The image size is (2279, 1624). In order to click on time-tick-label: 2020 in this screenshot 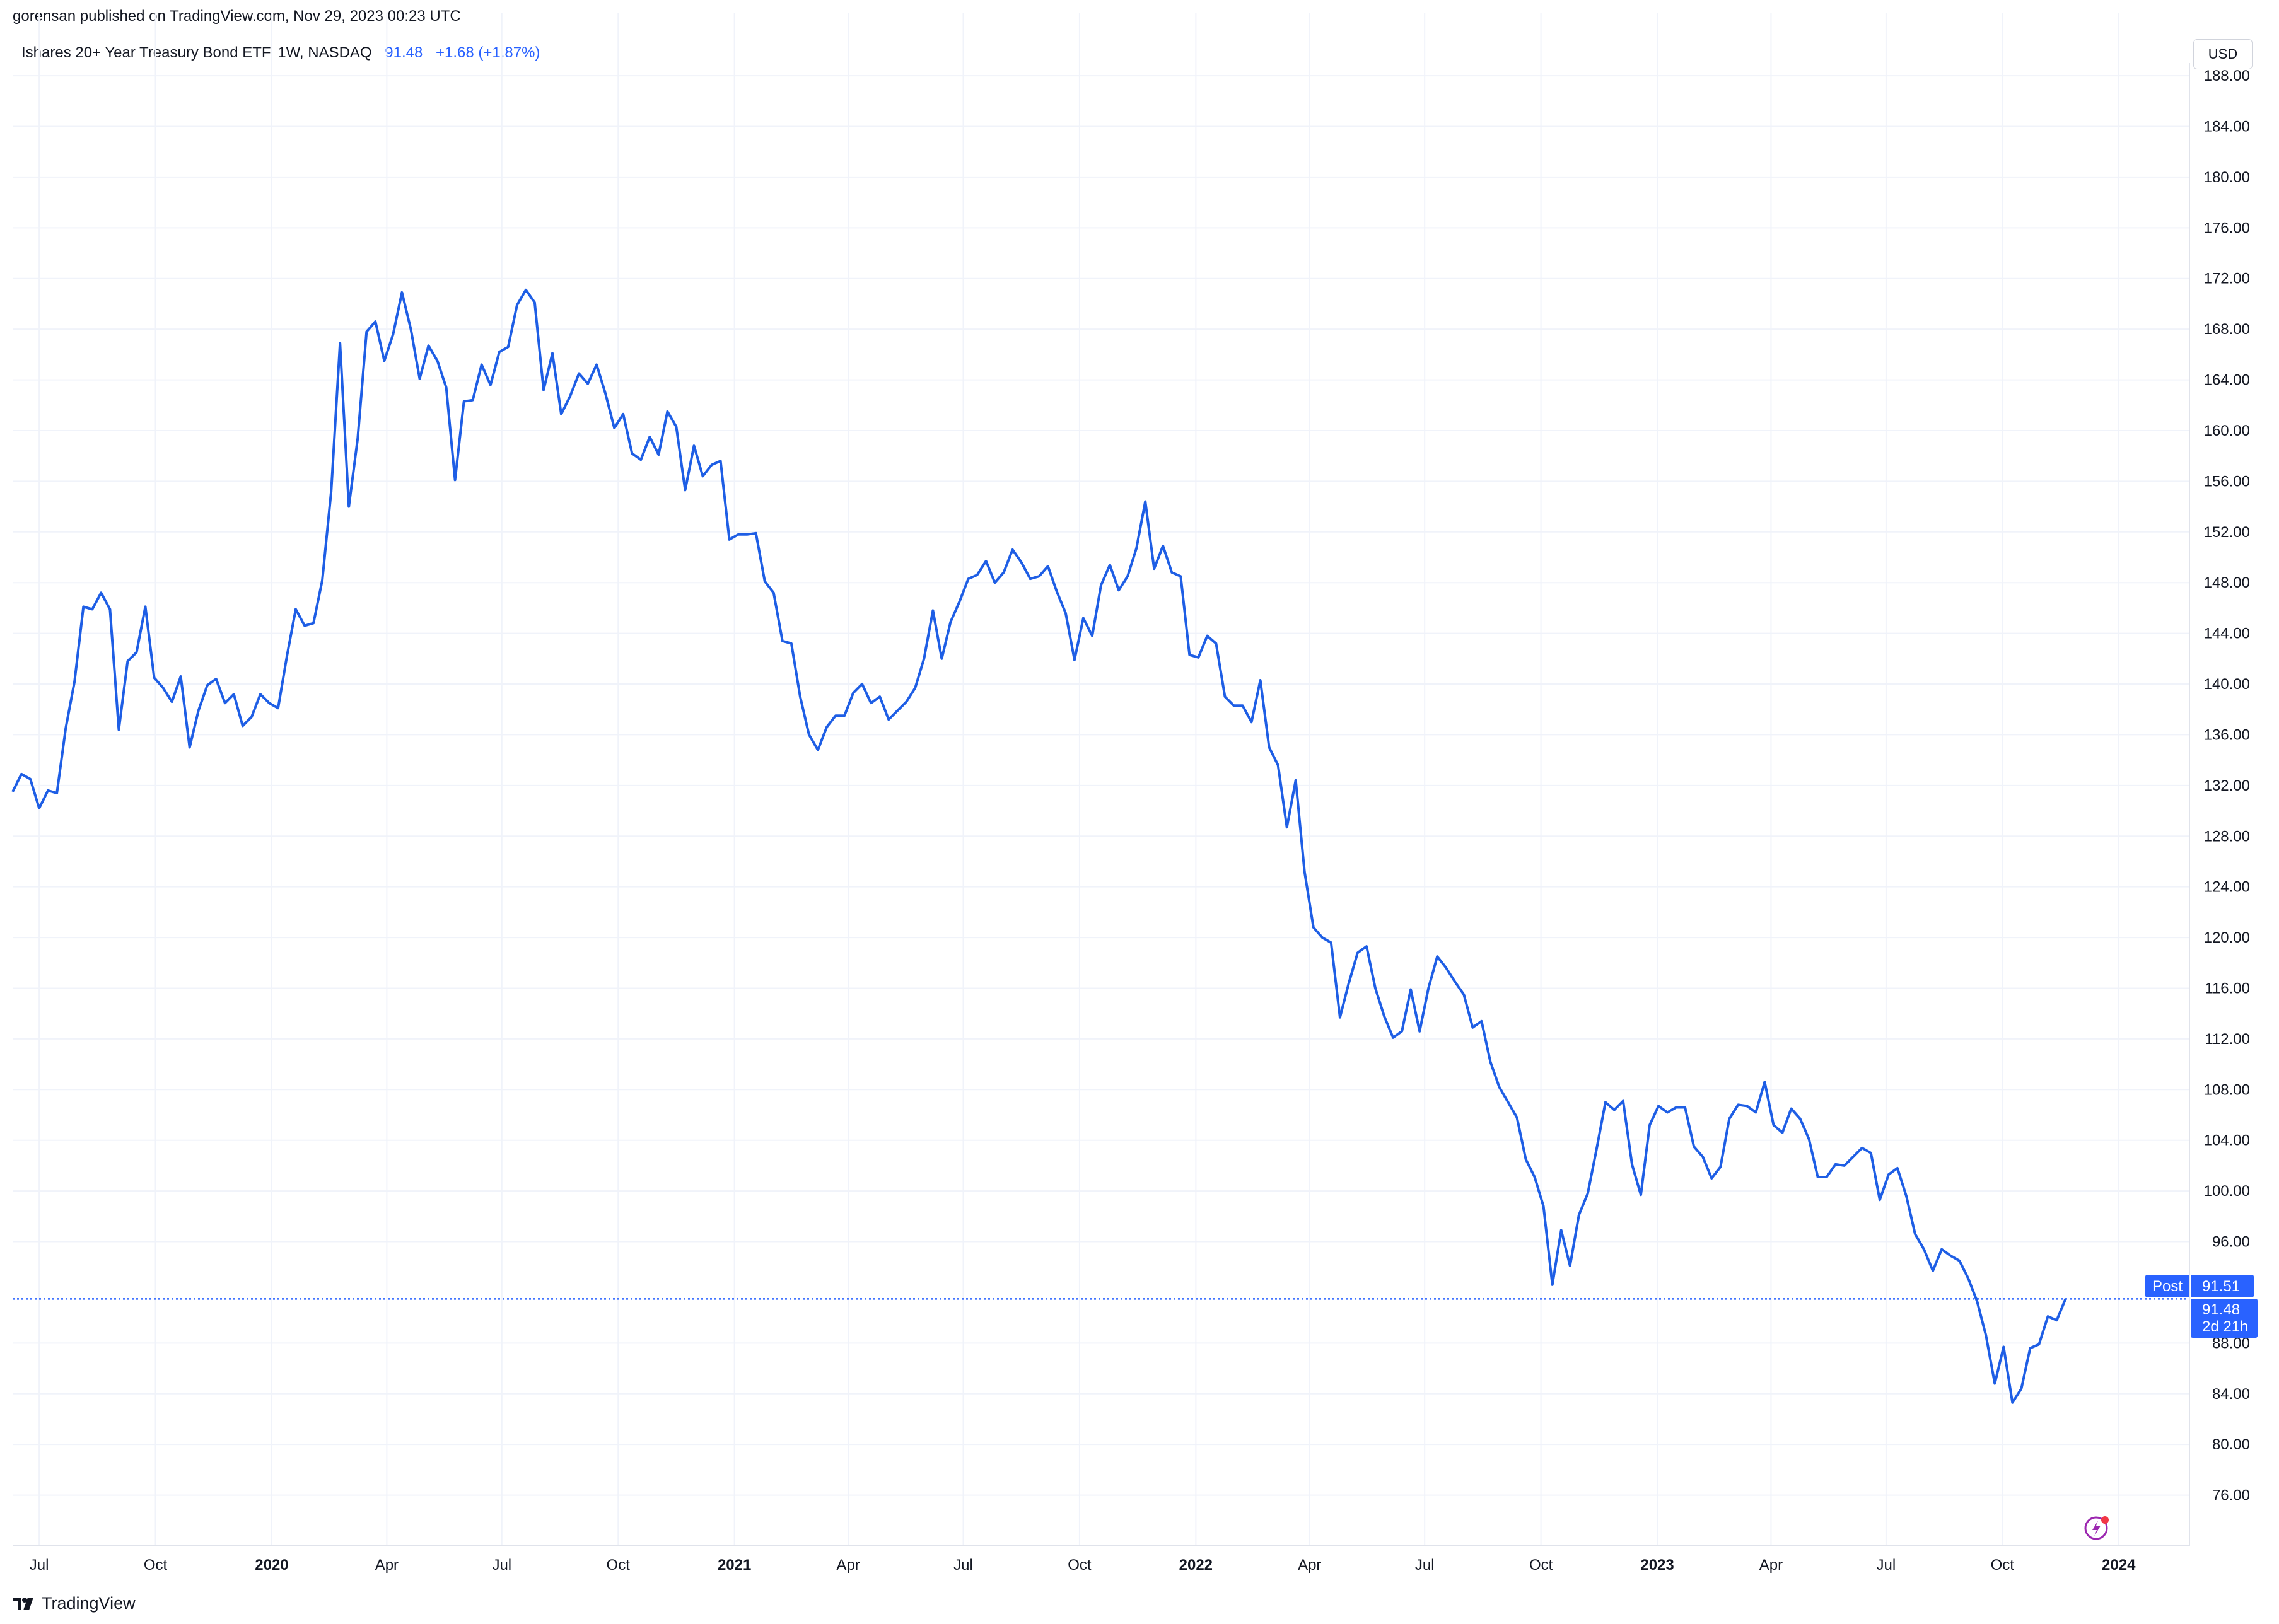, I will do `click(271, 1565)`.